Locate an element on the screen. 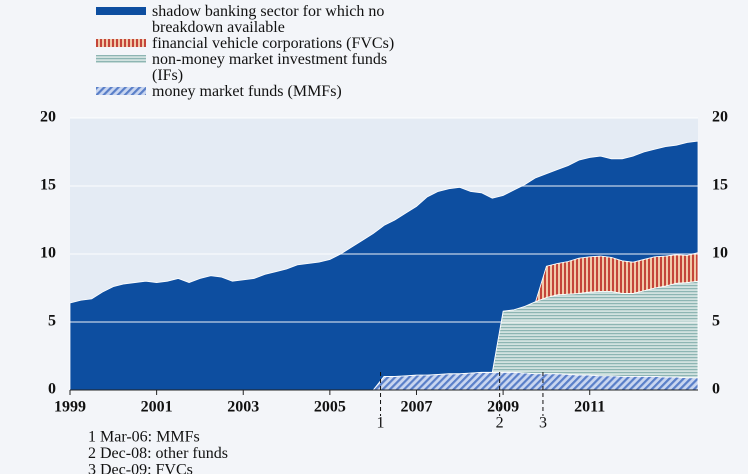 Image resolution: width=748 pixels, height=474 pixels. y-tick-label: 10 is located at coordinates (48, 253).